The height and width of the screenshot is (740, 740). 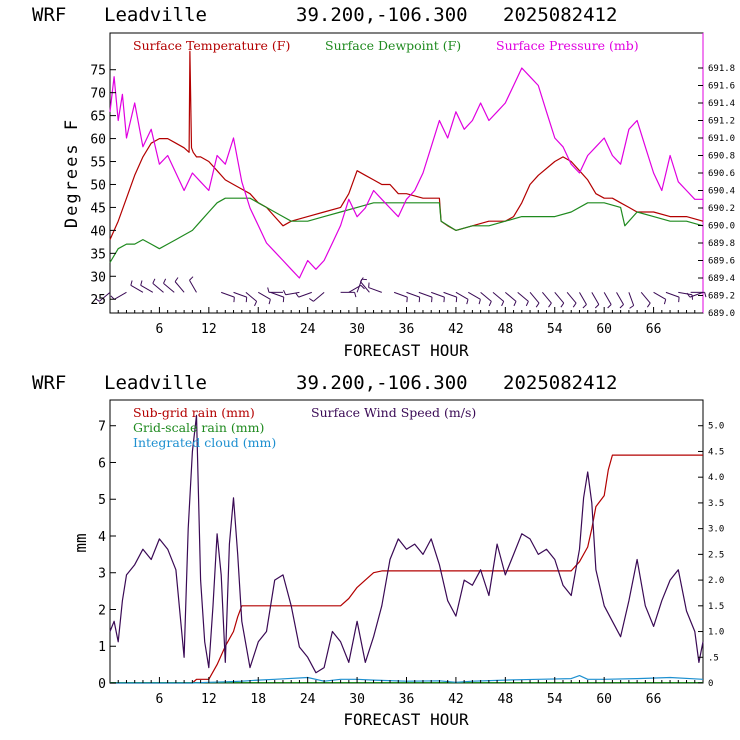 I want to click on panel1-y2-tick-label: 690.0, so click(x=721, y=227).